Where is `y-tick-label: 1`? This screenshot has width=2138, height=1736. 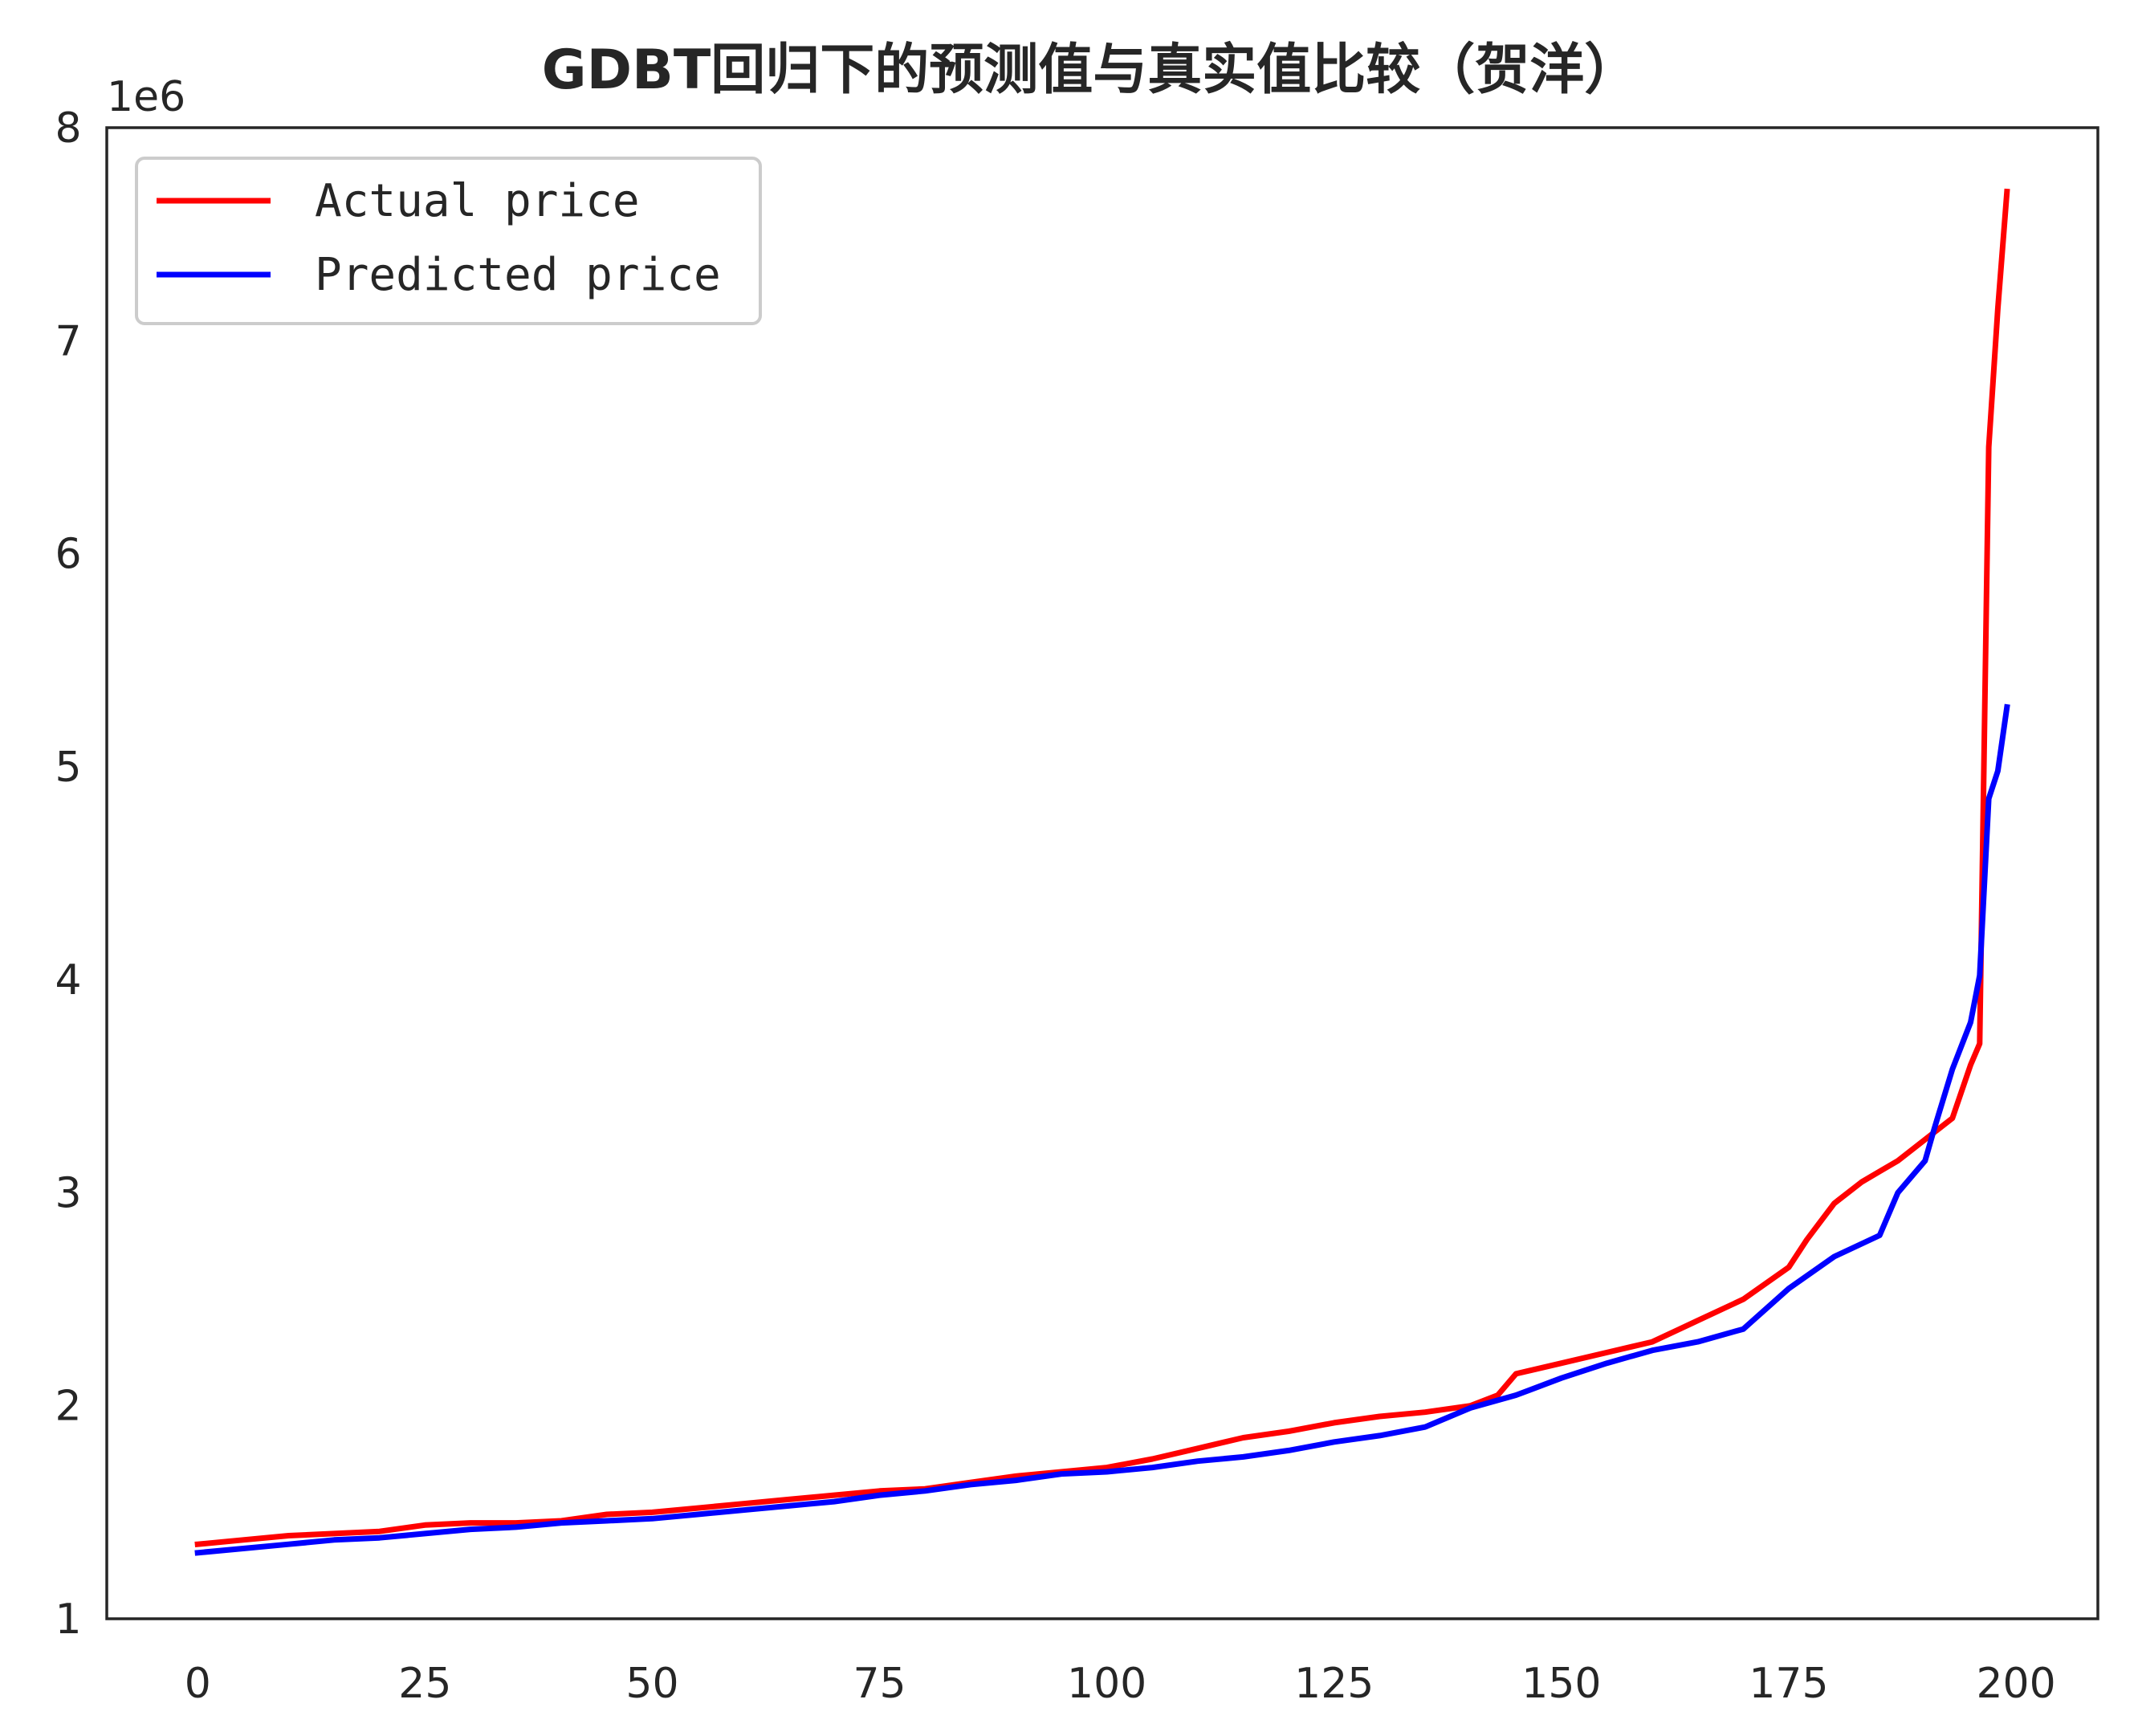 y-tick-label: 1 is located at coordinates (68, 1619).